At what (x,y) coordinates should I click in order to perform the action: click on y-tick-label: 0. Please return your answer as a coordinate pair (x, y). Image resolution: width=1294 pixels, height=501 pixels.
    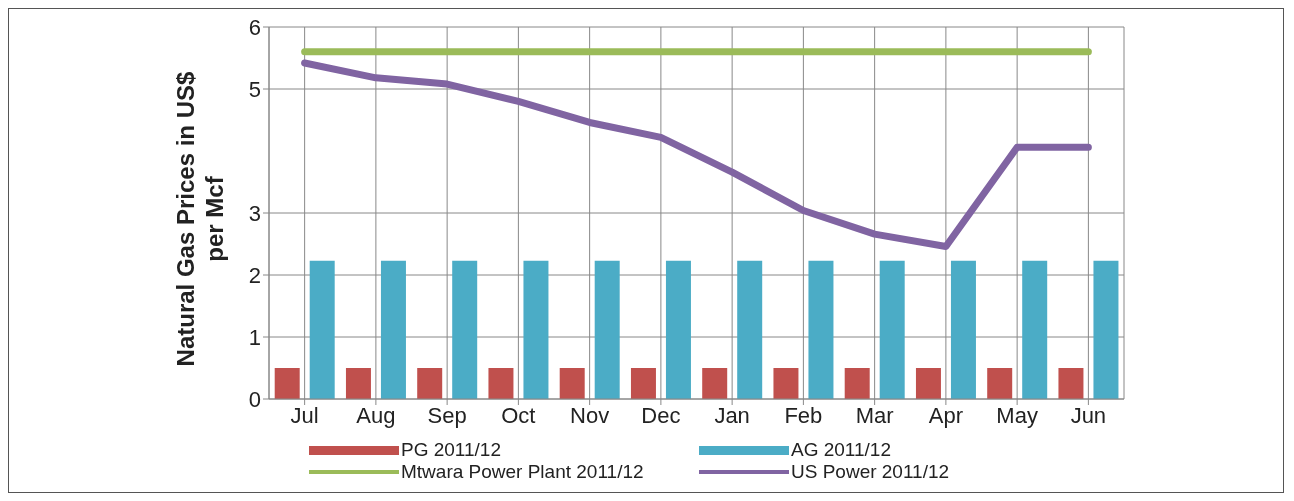
    Looking at the image, I should click on (254, 399).